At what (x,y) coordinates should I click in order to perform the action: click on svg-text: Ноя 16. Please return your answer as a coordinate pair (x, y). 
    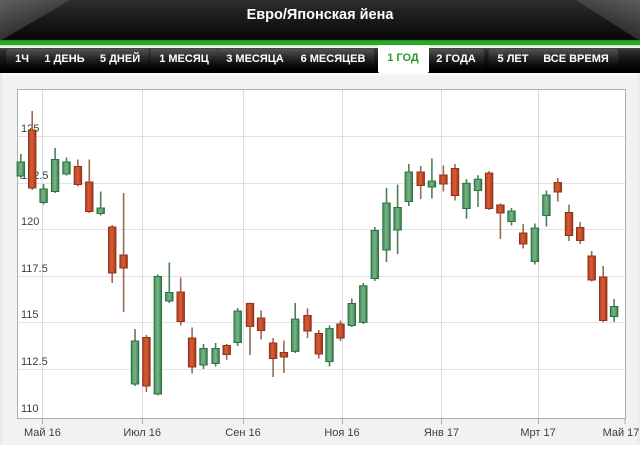
    Looking at the image, I should click on (341, 433).